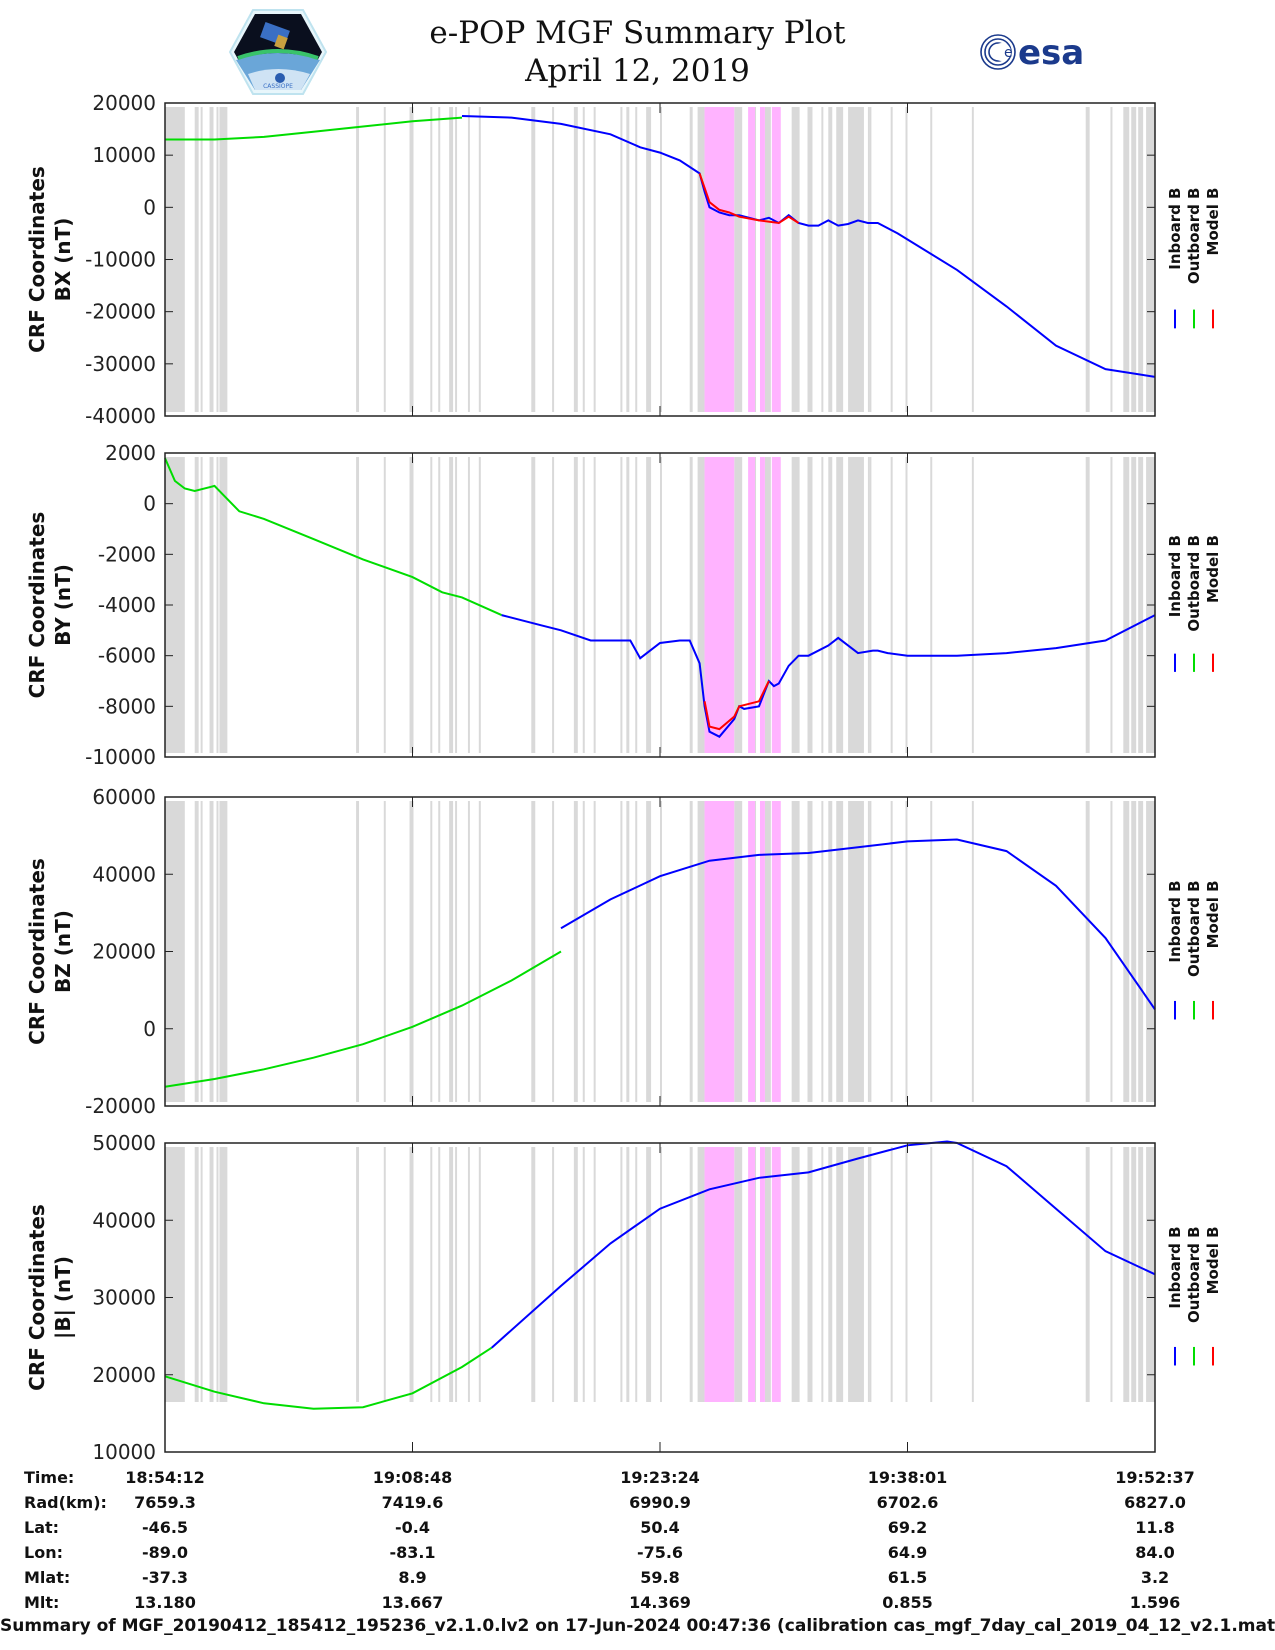 The image size is (1275, 1650). What do you see at coordinates (1213, 569) in the screenshot?
I see `legend-label: Model B` at bounding box center [1213, 569].